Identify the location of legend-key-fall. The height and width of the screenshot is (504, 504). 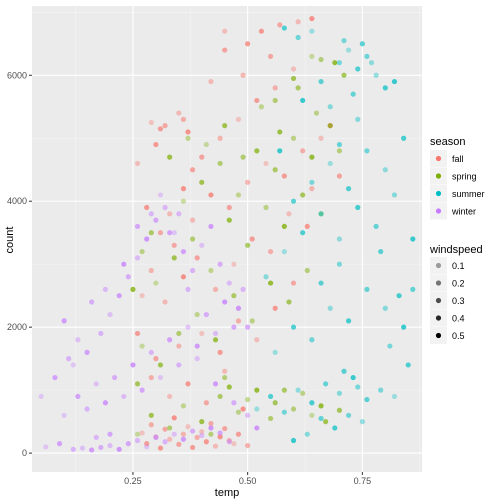
(438, 158).